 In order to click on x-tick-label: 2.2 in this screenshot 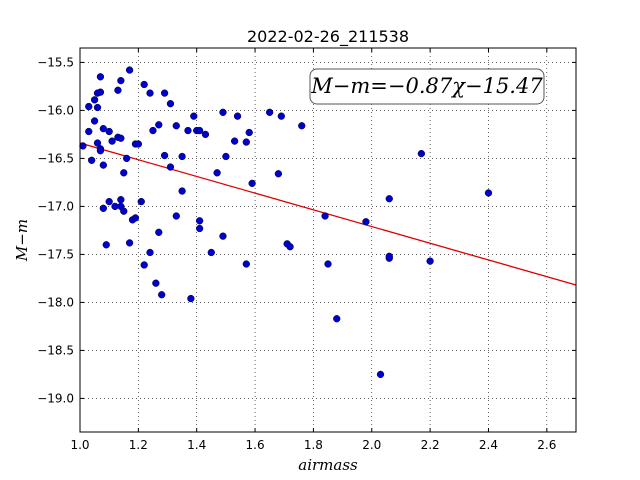, I will do `click(430, 445)`.